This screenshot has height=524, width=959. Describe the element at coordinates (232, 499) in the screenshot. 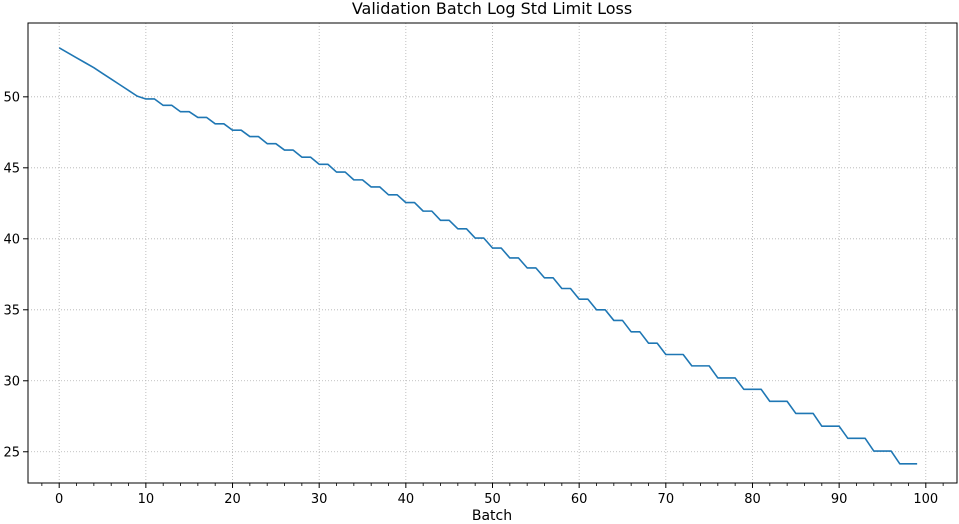

I see `x-tick-label: 20` at that location.